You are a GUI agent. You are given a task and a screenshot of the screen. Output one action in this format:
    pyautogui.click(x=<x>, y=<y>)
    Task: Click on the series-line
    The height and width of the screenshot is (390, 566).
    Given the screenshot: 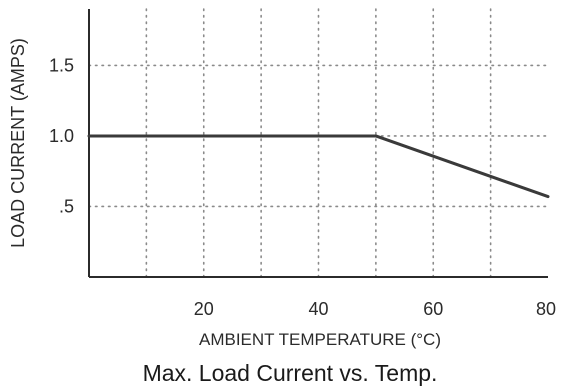 What is the action you would take?
    pyautogui.click(x=318, y=166)
    